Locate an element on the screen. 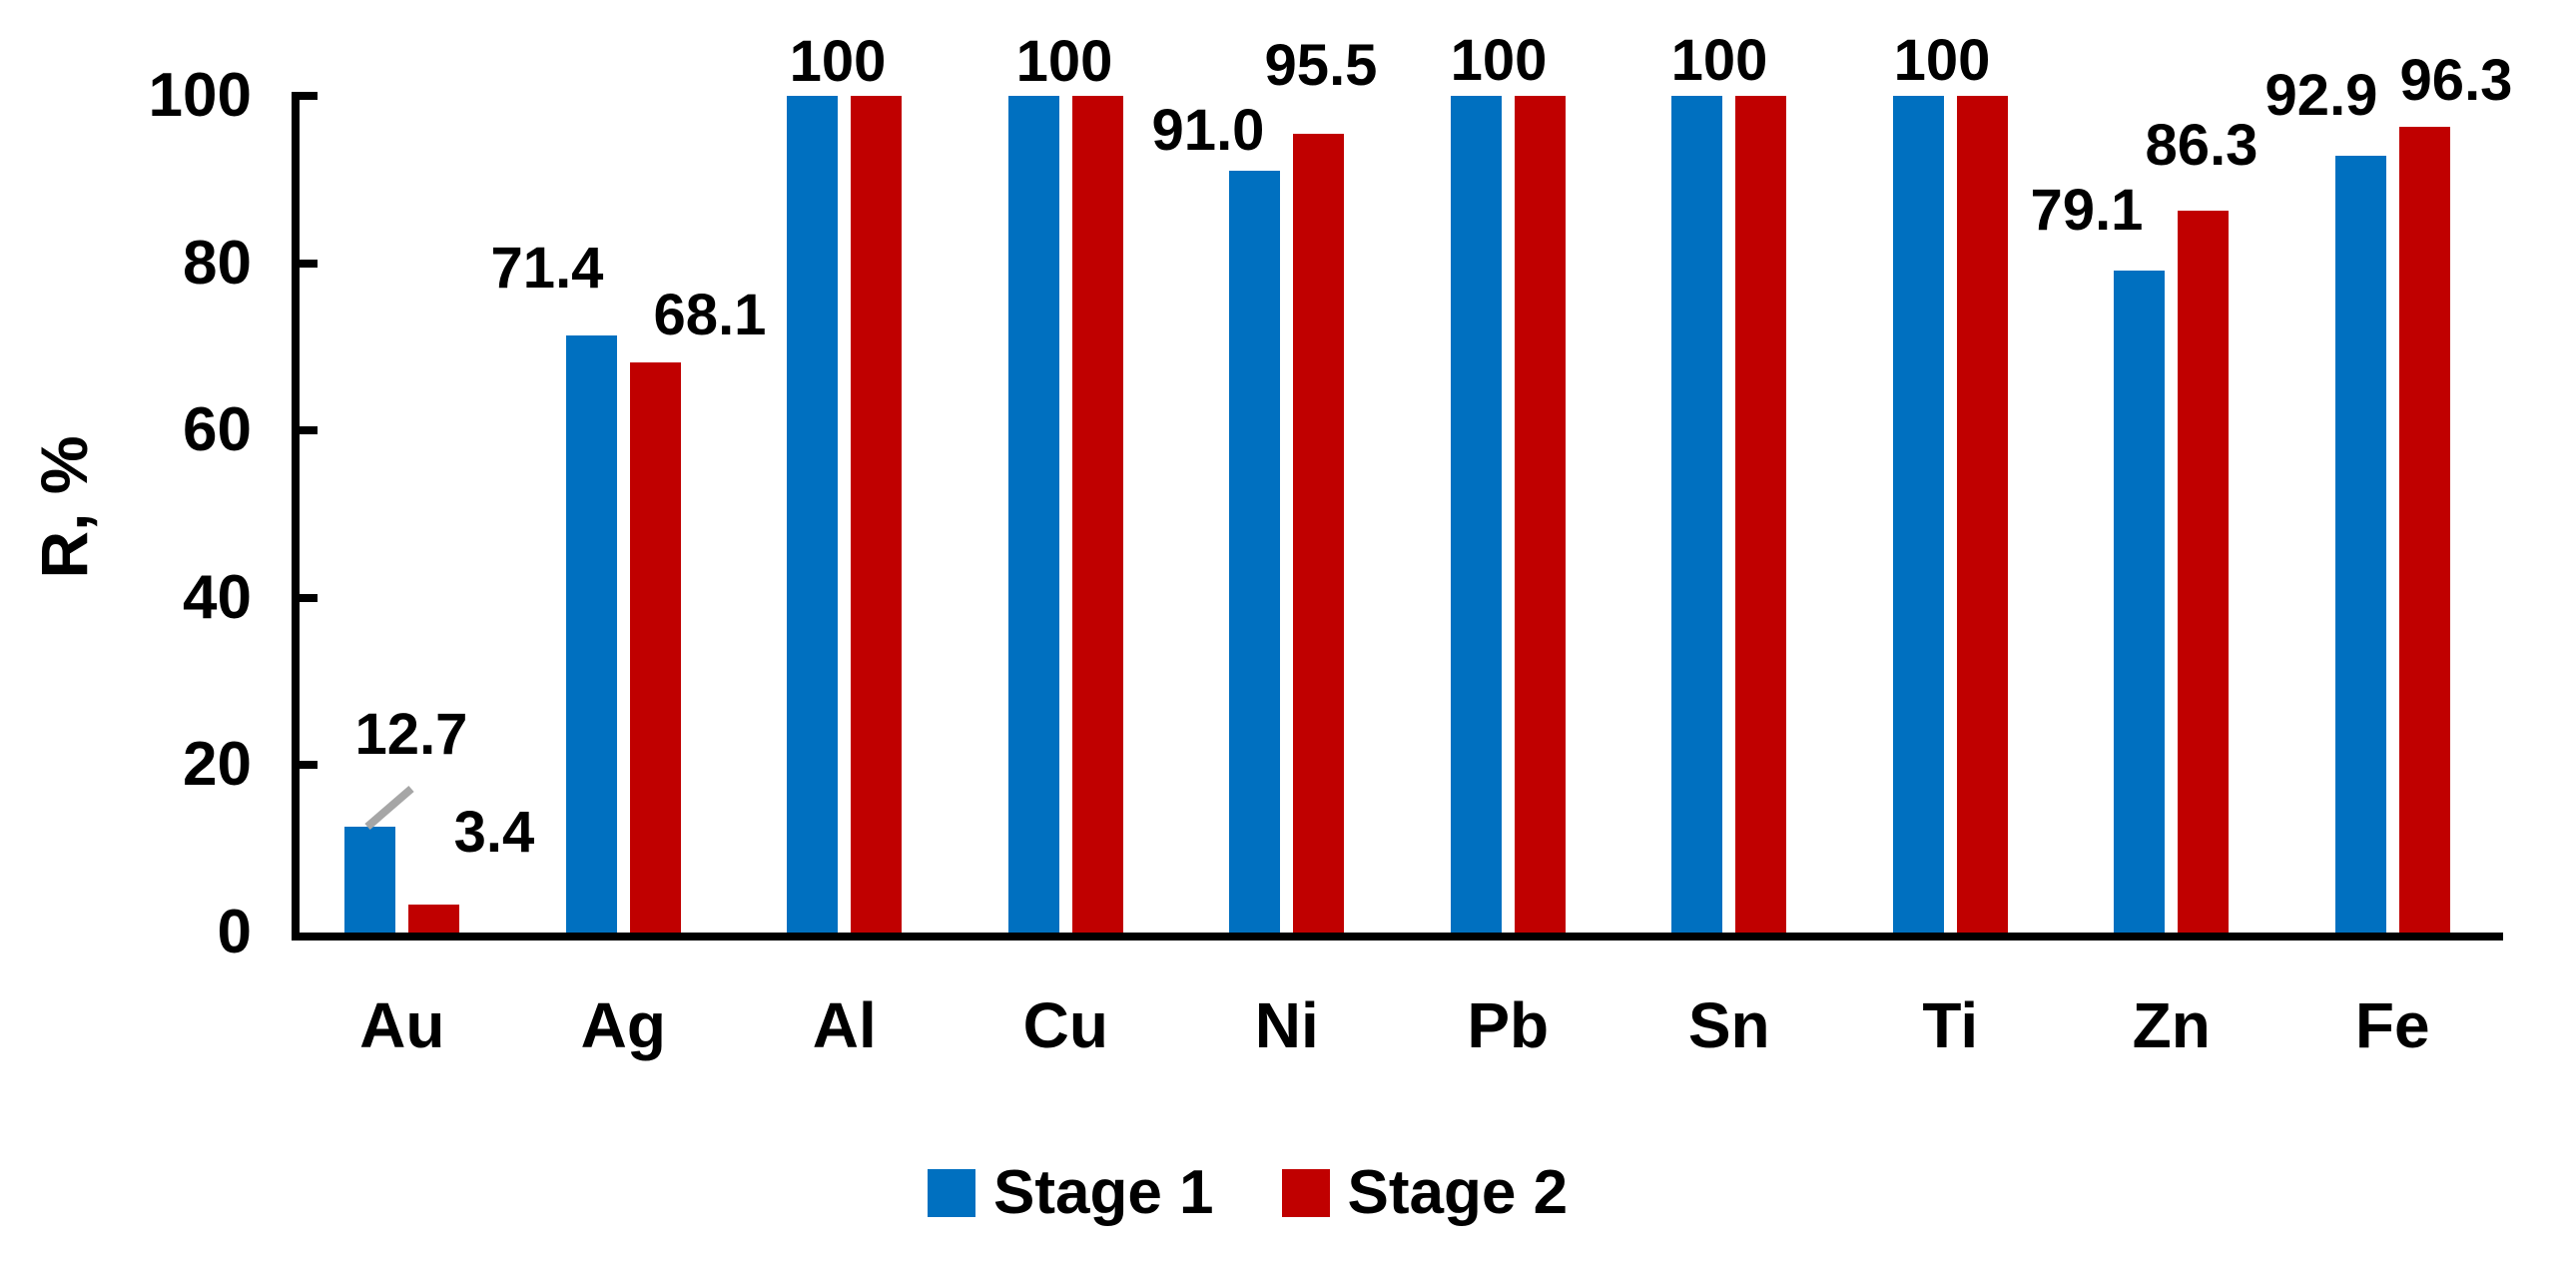 Image resolution: width=2576 pixels, height=1264 pixels. bar-stage-2-sn is located at coordinates (1761, 514).